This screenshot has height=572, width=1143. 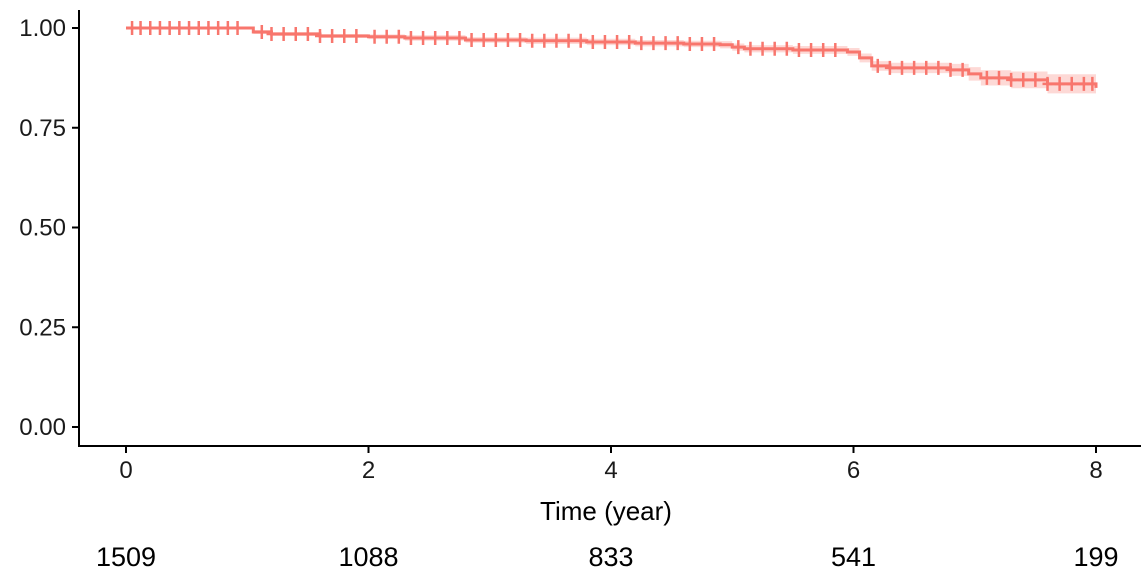 I want to click on y-tick-label: 0.50, so click(x=42, y=228).